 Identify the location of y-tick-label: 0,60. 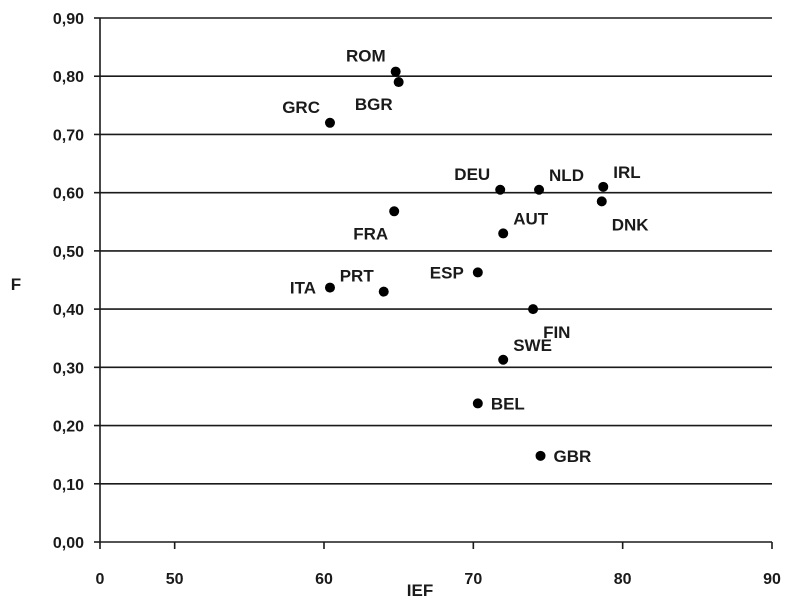
(68, 194).